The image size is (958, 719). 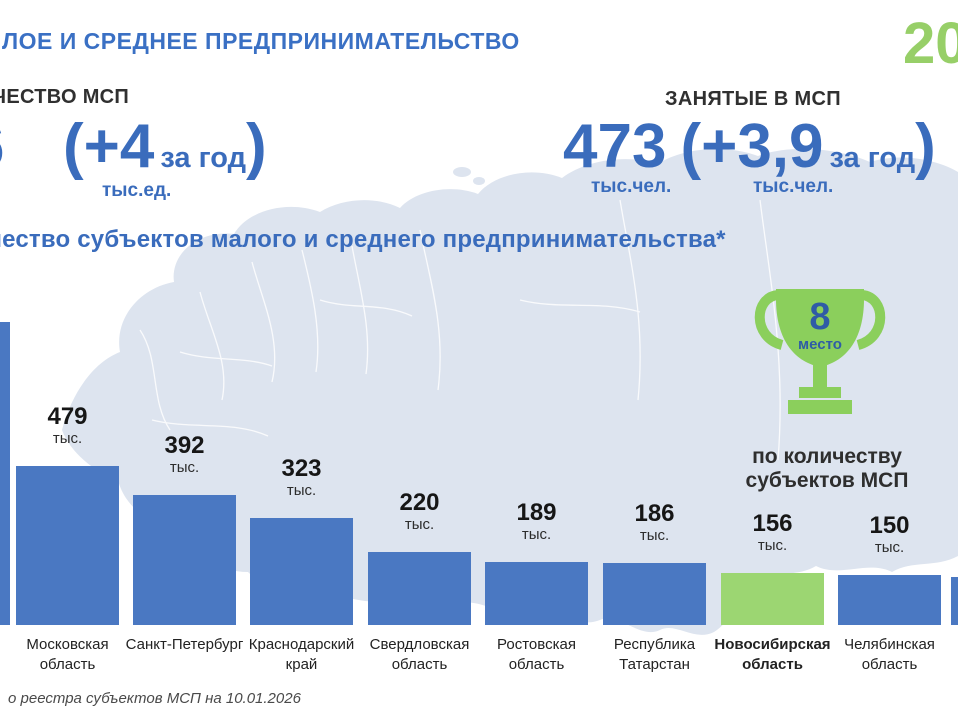 What do you see at coordinates (615, 146) in the screenshot?
I see `employed-value: 473` at bounding box center [615, 146].